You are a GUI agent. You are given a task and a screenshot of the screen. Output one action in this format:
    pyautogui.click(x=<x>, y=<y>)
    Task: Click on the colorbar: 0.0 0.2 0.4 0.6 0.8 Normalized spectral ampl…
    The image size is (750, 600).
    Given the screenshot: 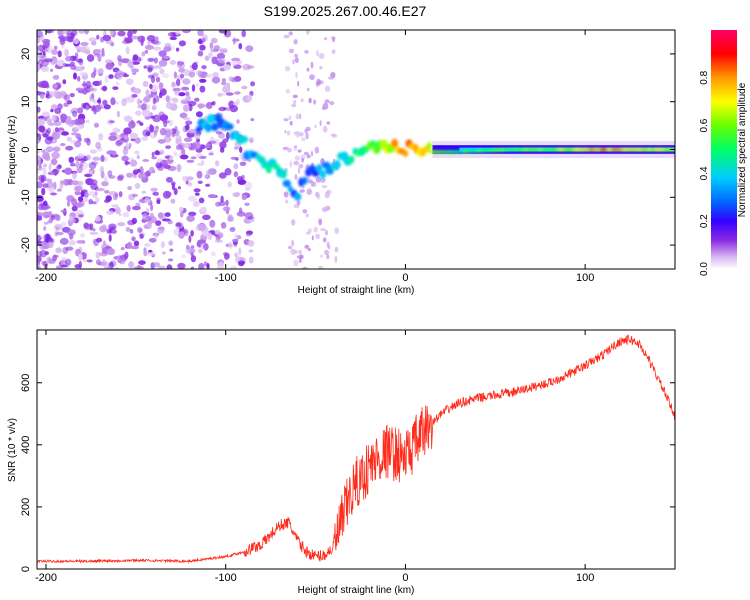 What is the action you would take?
    pyautogui.click(x=723, y=153)
    